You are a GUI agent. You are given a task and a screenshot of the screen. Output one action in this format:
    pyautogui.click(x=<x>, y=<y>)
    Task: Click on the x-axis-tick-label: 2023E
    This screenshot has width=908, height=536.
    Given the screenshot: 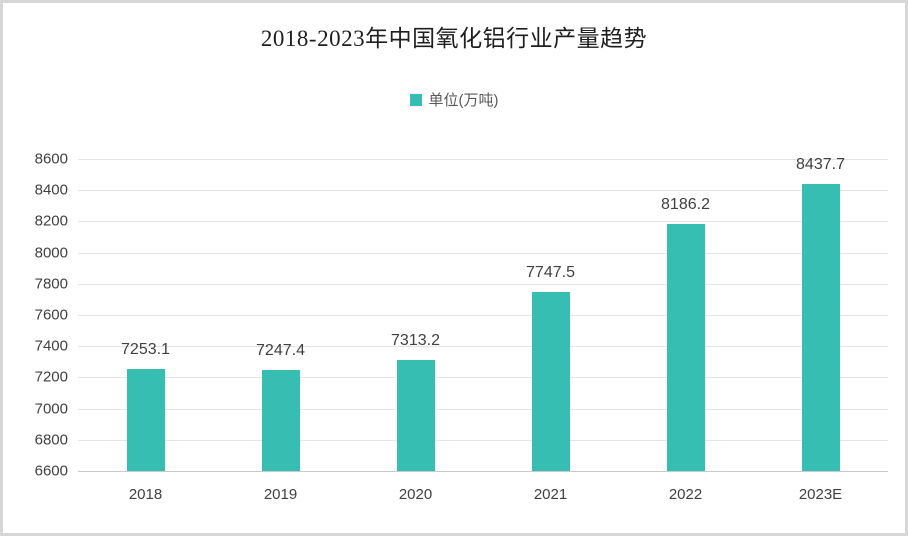 What is the action you would take?
    pyautogui.click(x=820, y=494)
    